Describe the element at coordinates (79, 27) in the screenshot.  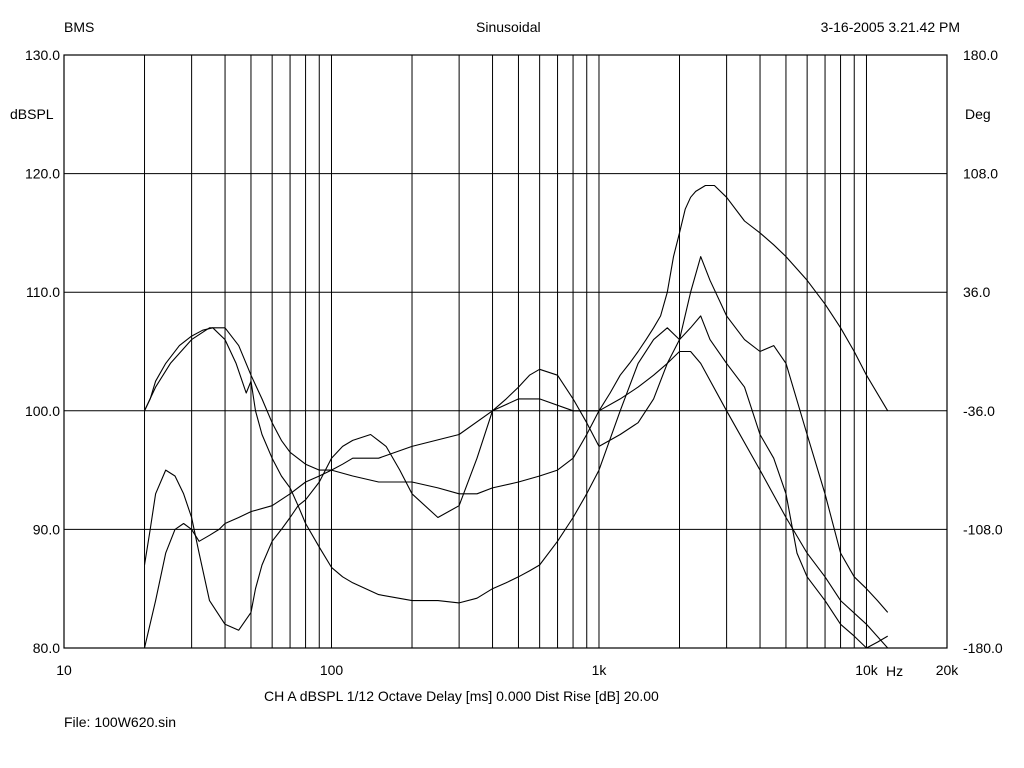
I see `header-left: BMS` at that location.